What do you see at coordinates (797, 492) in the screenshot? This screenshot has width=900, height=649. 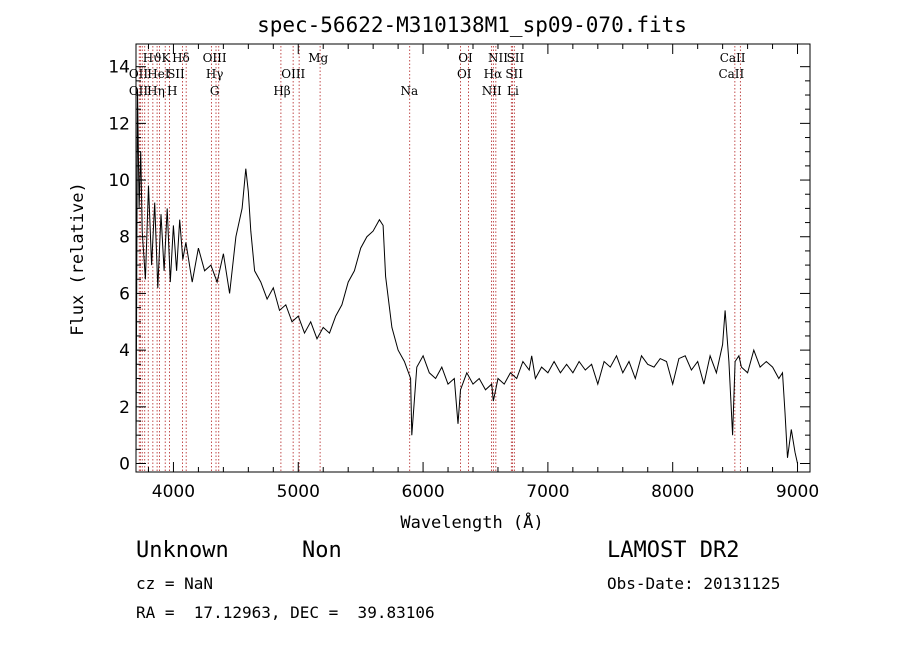 I see `x-tick-label: 9000` at bounding box center [797, 492].